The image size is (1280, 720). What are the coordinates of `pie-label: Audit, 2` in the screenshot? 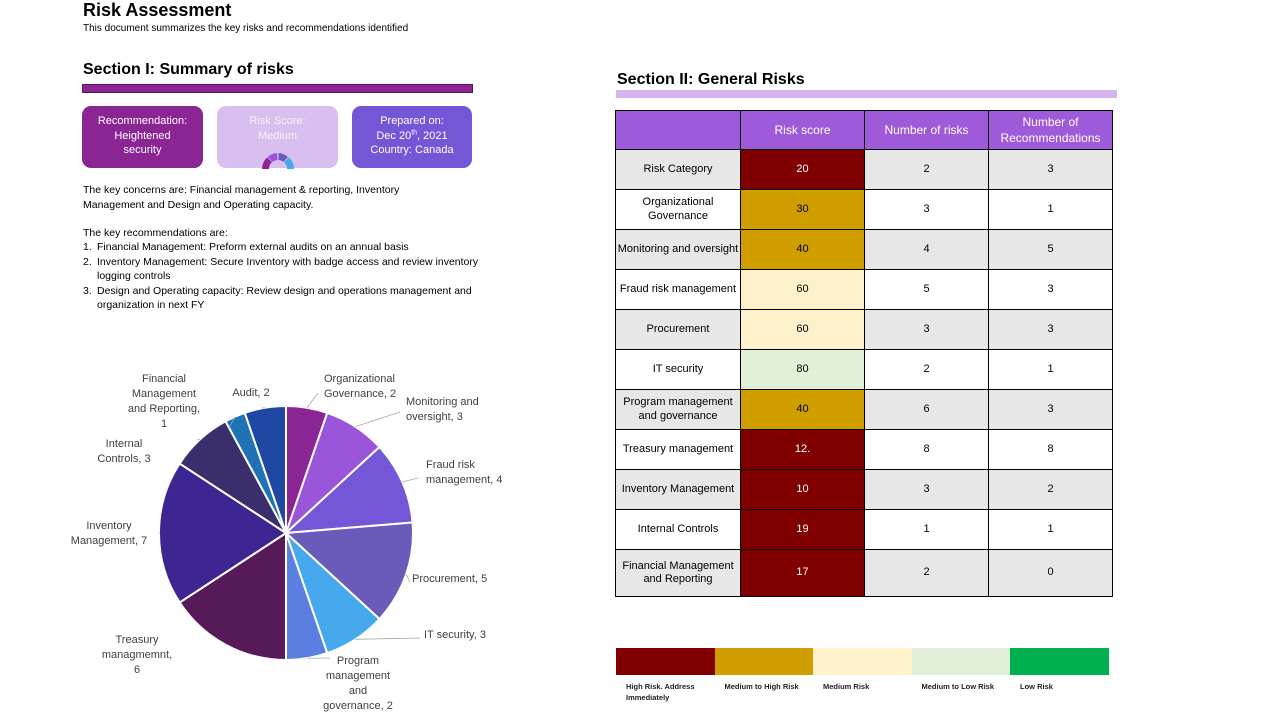 It's located at (250, 393).